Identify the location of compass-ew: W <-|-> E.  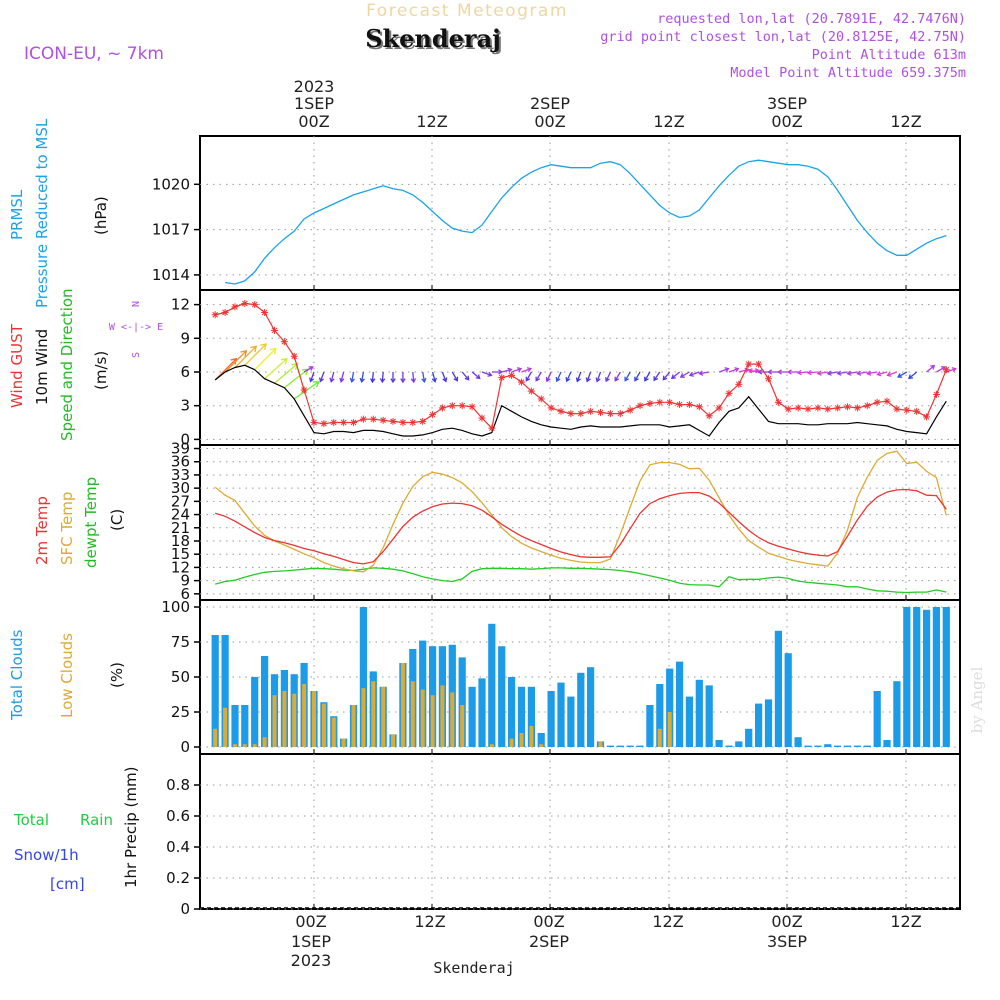
(136, 327).